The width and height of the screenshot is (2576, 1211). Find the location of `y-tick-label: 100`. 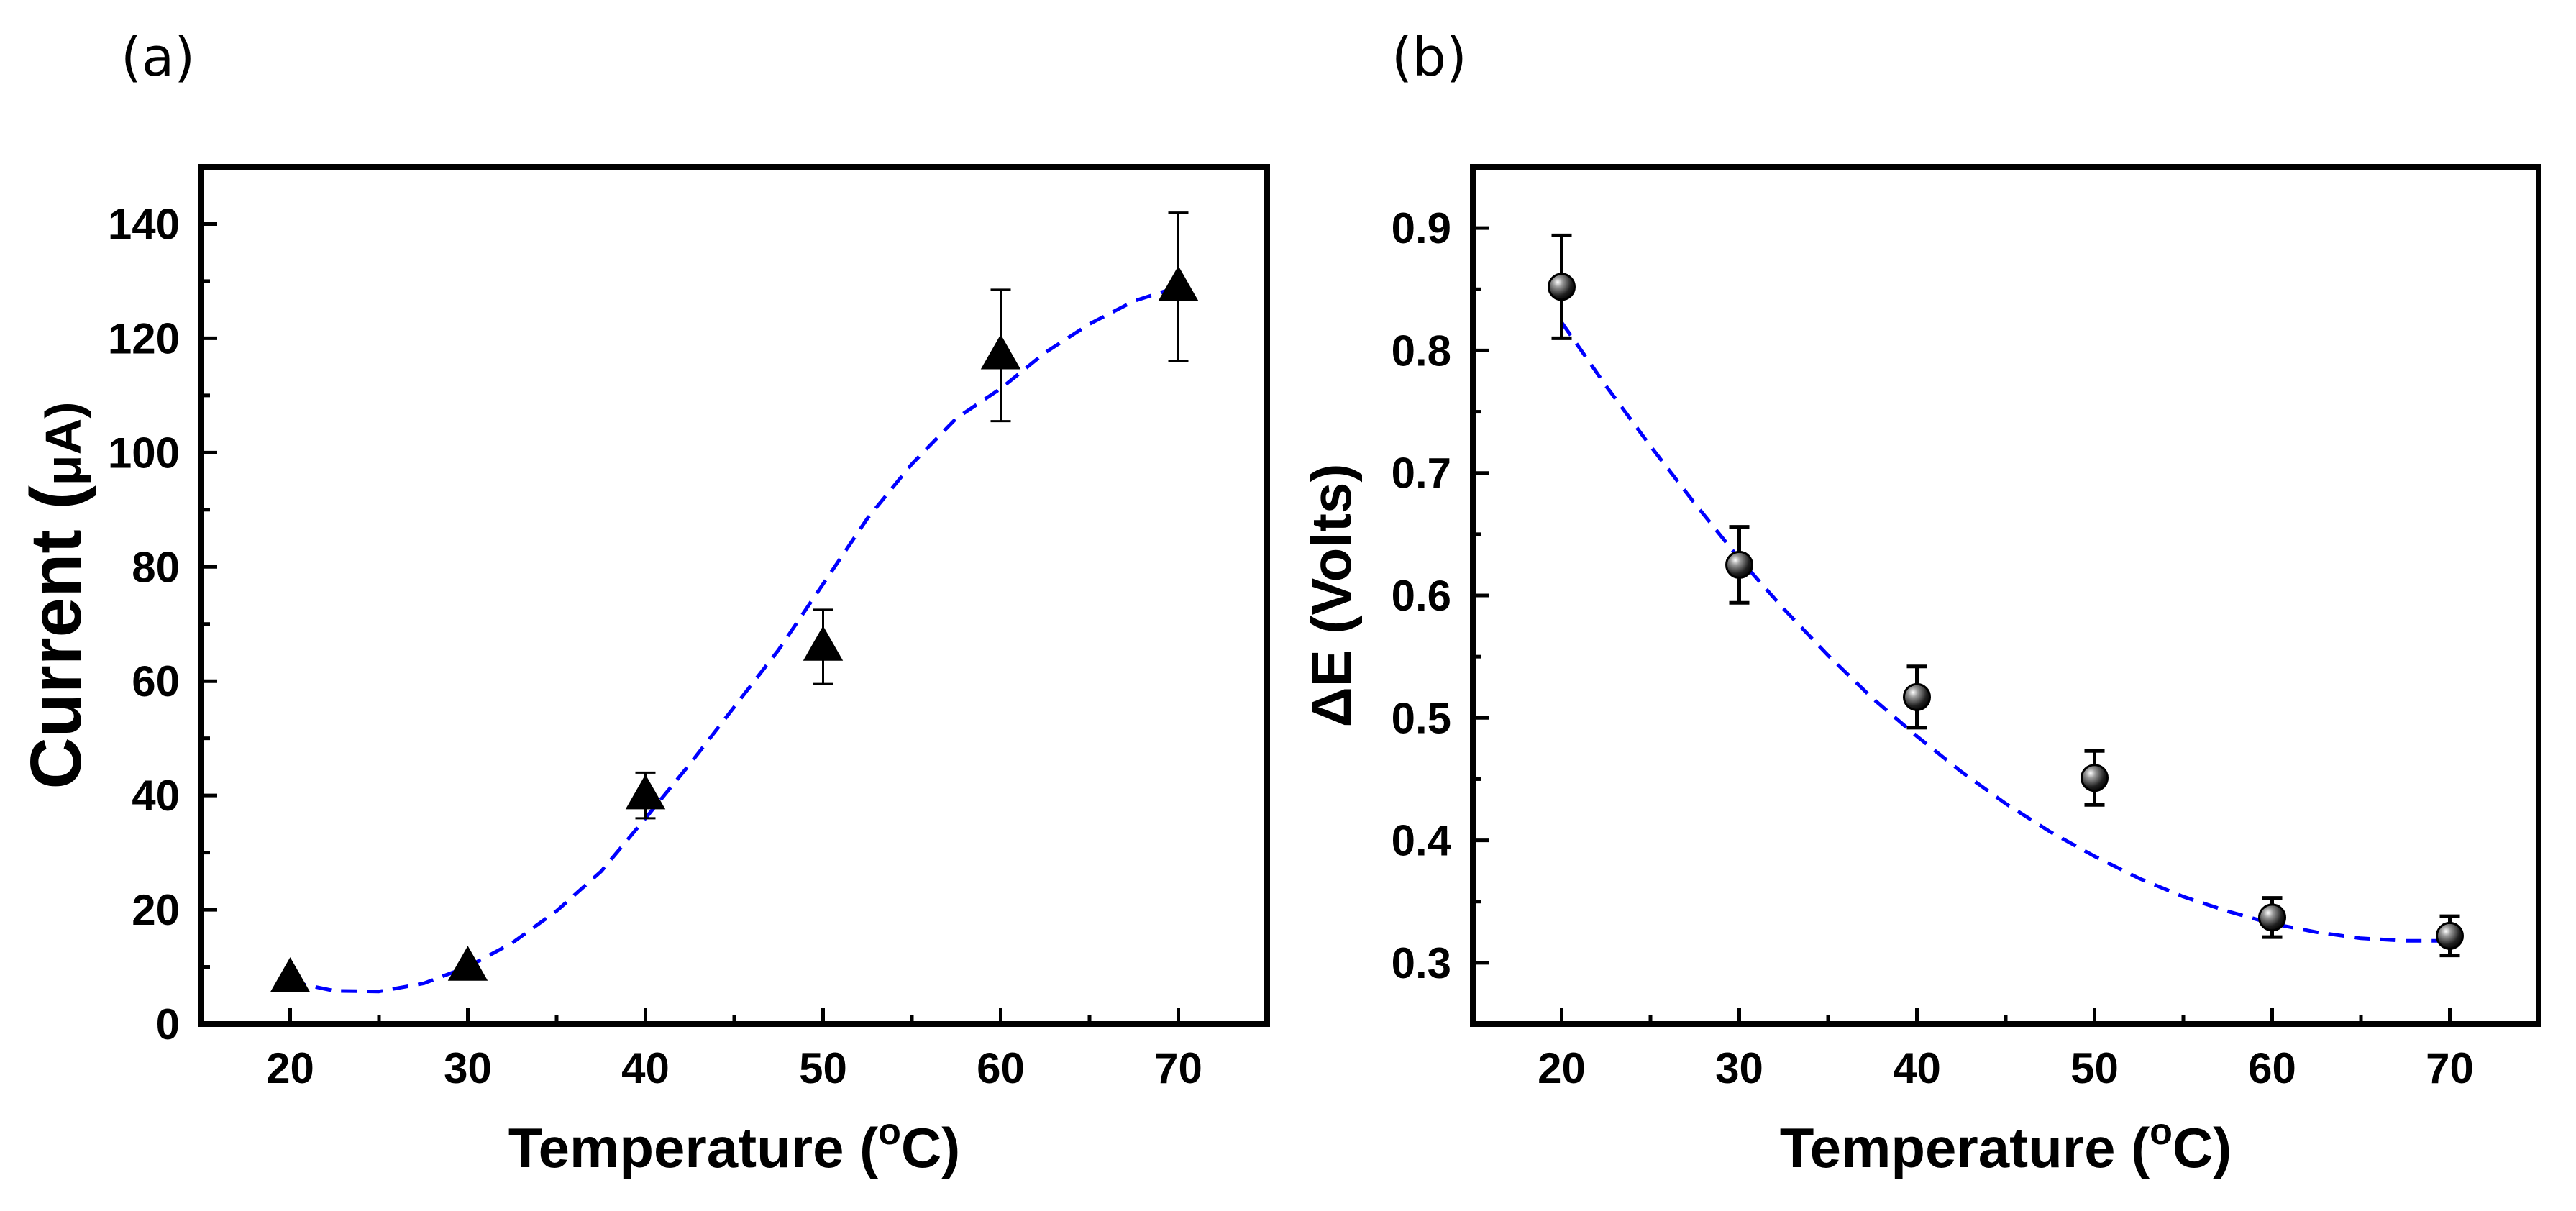

y-tick-label: 100 is located at coordinates (144, 453).